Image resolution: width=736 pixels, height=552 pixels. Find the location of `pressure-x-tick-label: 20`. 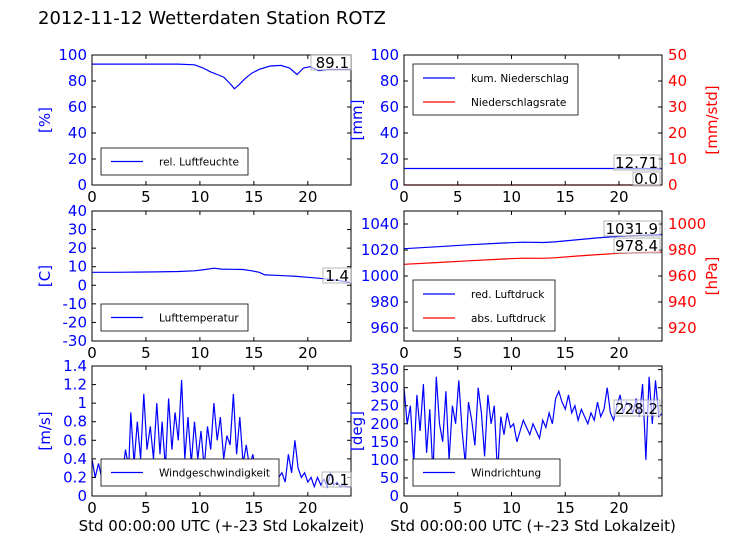

pressure-x-tick-label: 20 is located at coordinates (618, 353).